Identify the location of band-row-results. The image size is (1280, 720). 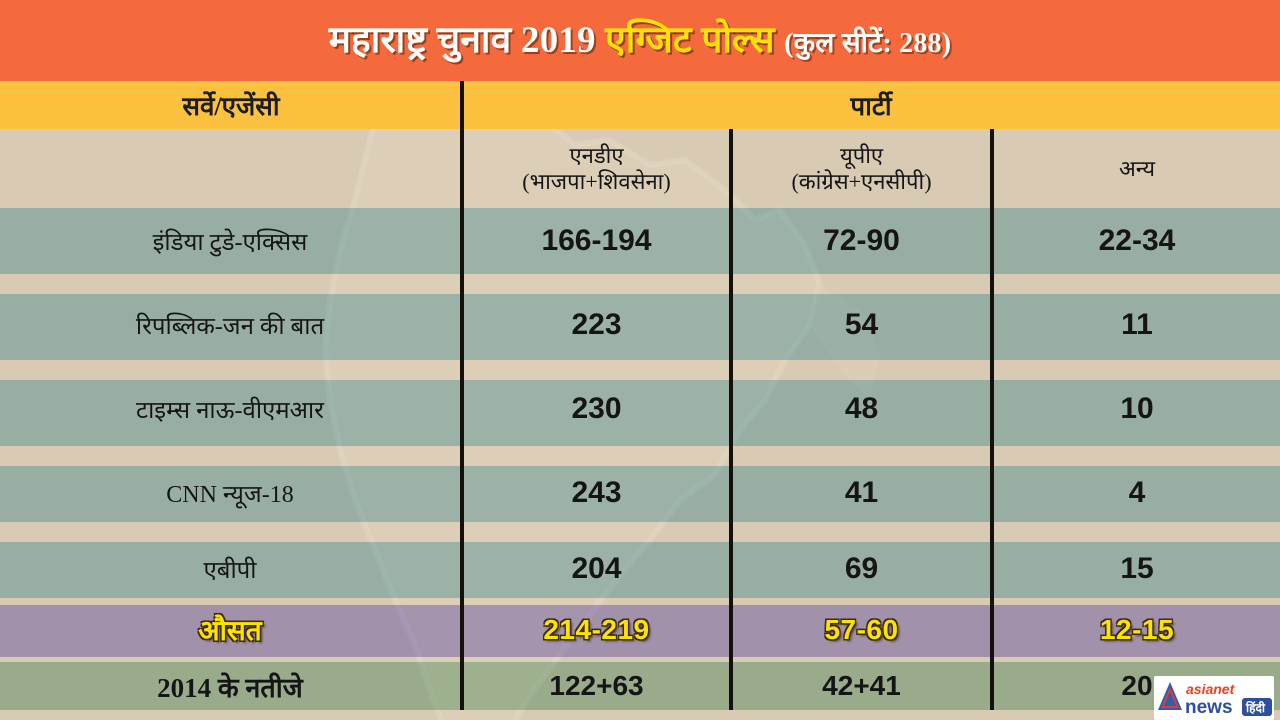
(640, 686).